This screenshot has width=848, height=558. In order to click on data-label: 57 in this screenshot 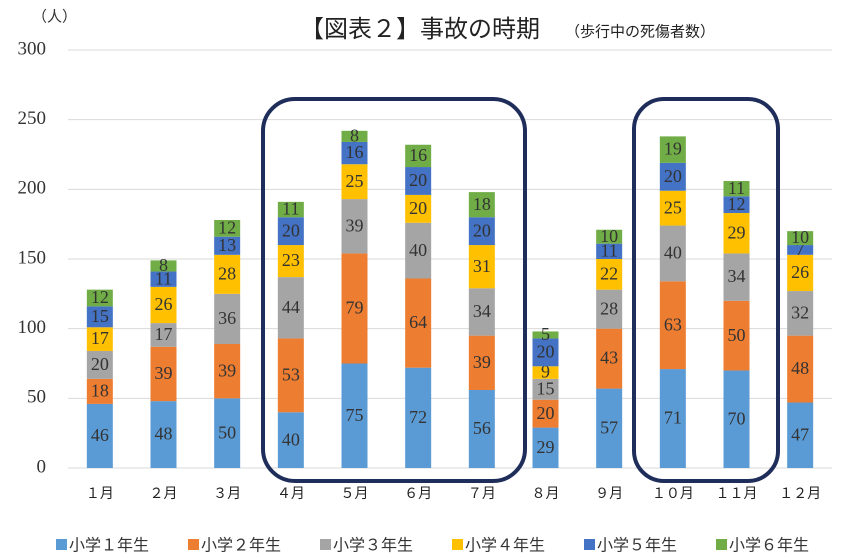, I will do `click(609, 427)`.